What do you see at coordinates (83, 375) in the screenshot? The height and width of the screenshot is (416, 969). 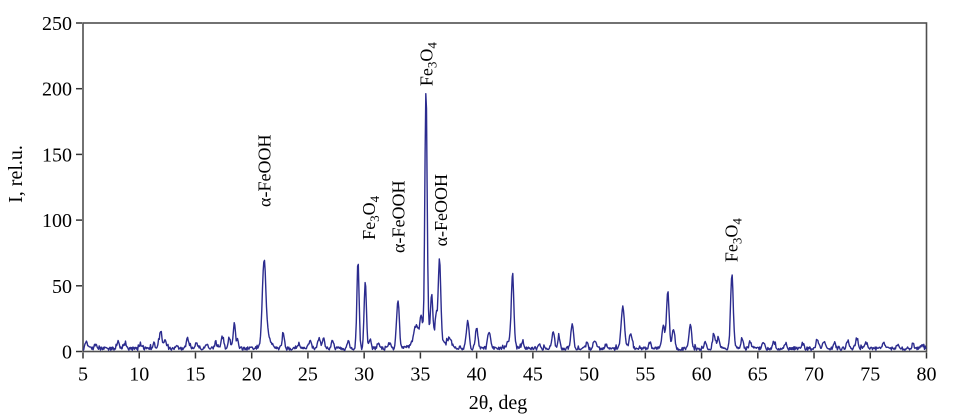 I see `x-tick-label: 5` at bounding box center [83, 375].